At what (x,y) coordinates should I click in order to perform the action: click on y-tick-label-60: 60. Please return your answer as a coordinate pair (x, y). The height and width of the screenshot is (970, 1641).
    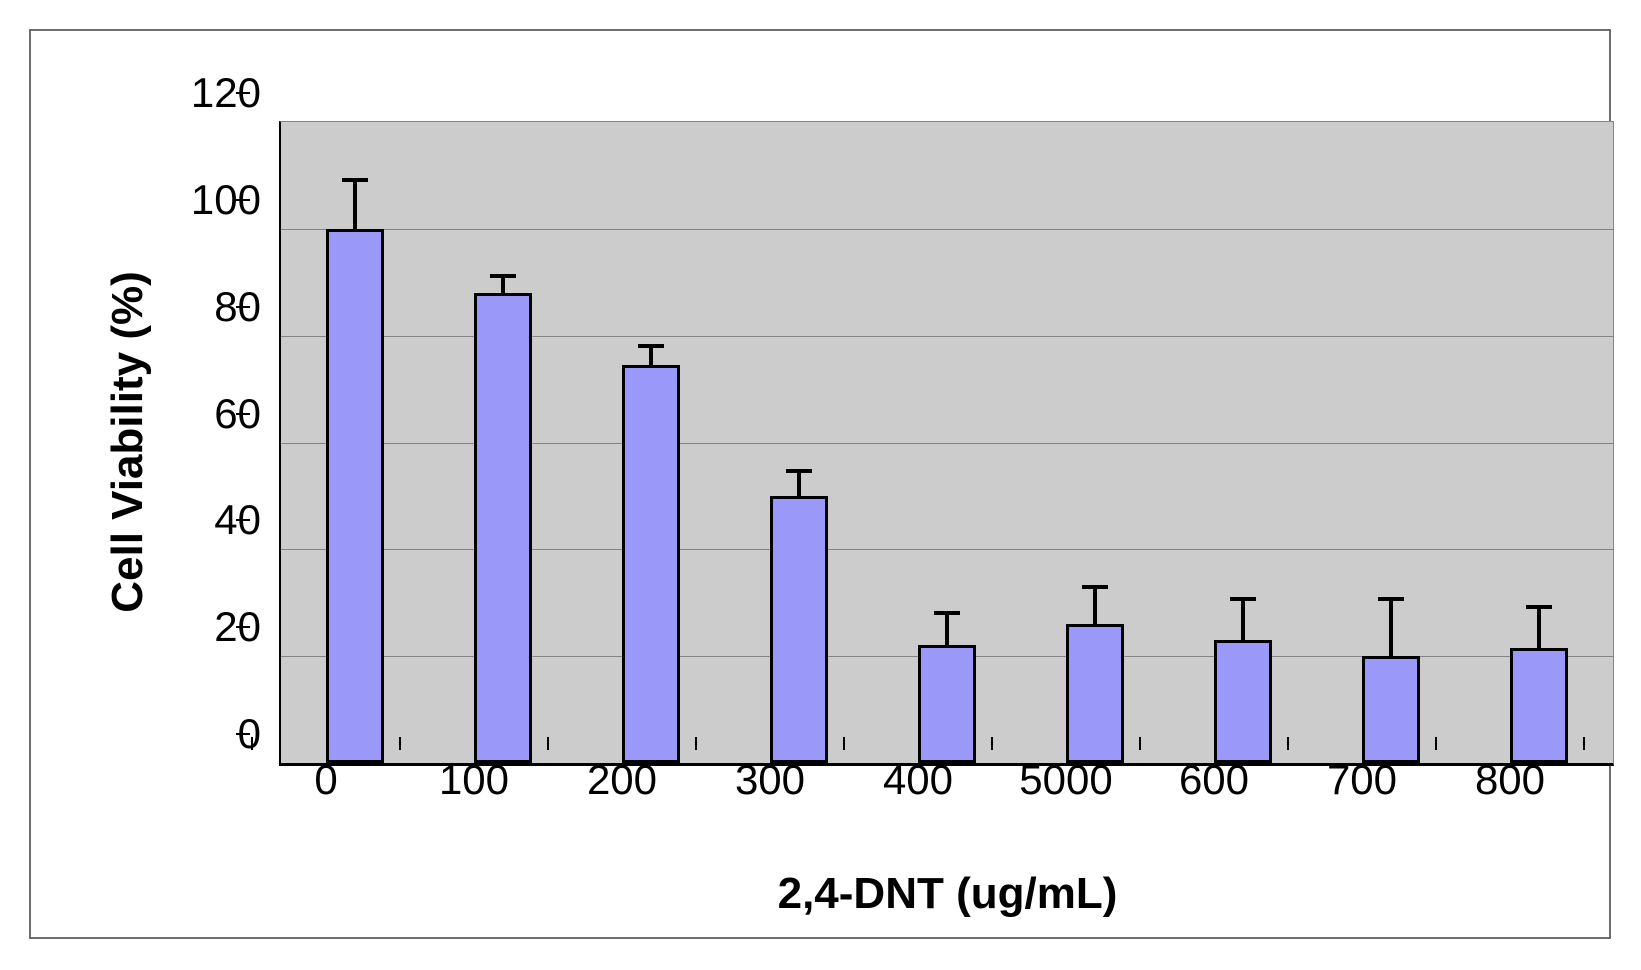
    Looking at the image, I should click on (237, 413).